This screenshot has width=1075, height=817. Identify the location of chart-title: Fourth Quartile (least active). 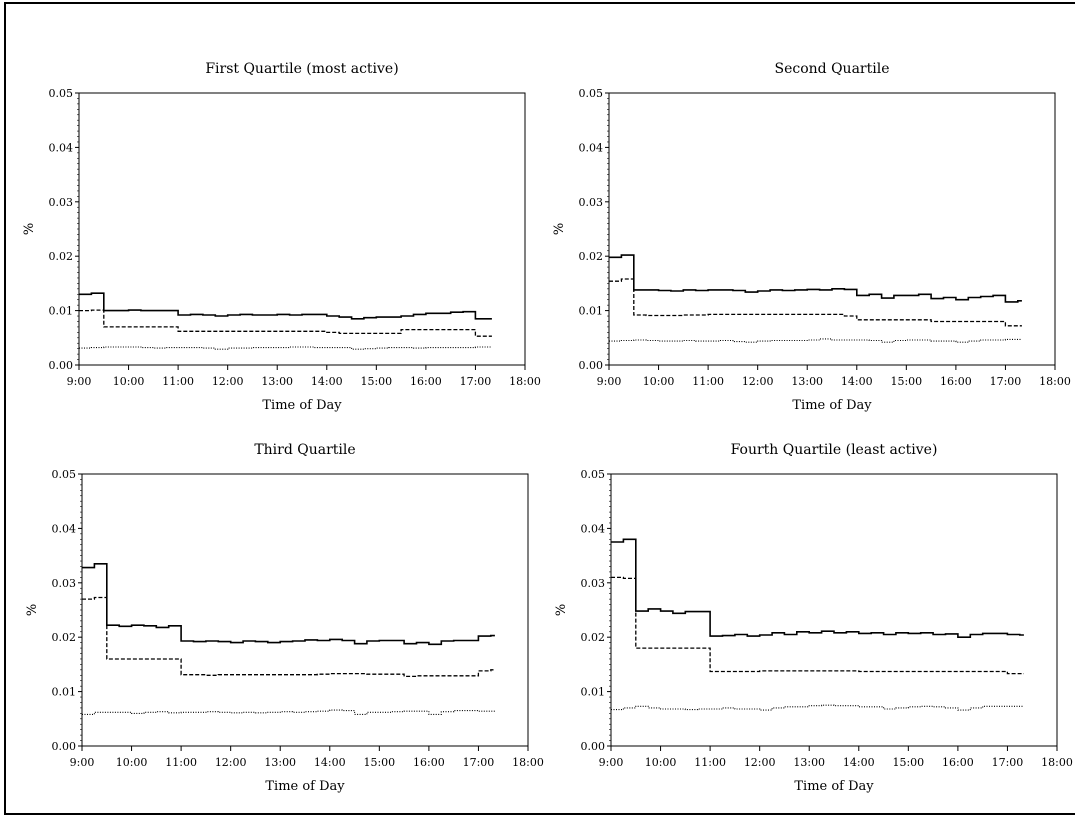
(834, 450).